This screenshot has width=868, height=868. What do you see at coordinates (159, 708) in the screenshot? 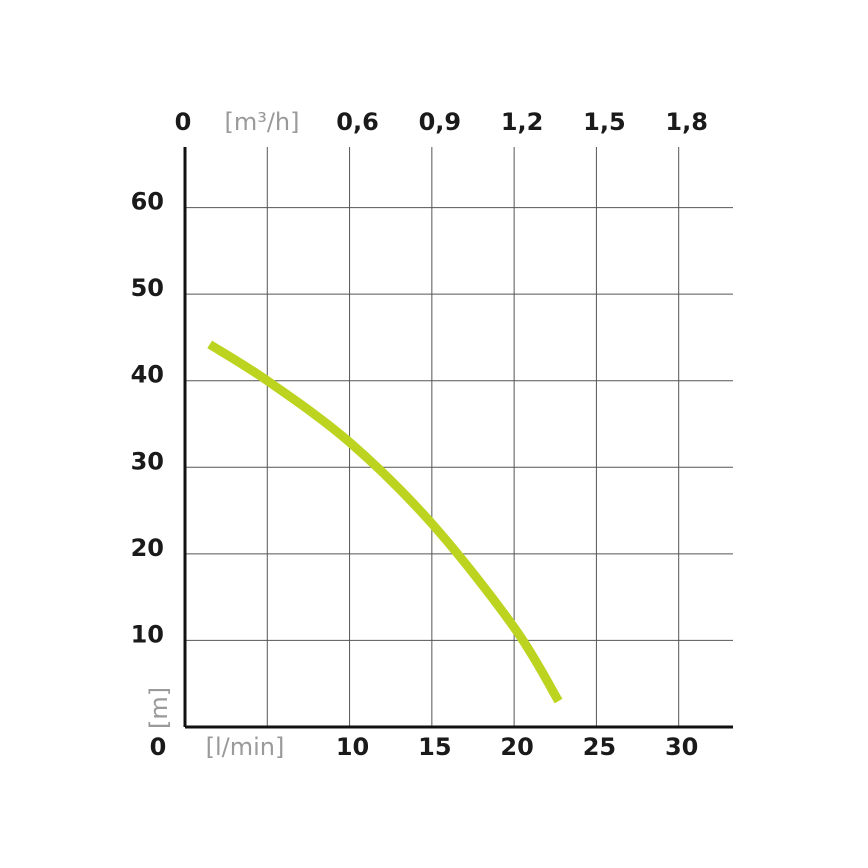
I see `y-unit-label: [m]` at bounding box center [159, 708].